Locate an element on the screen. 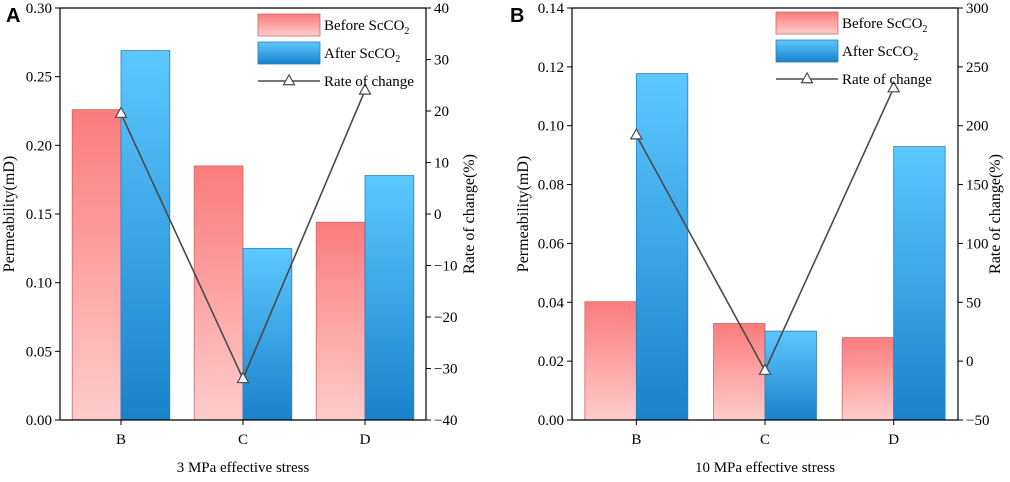 This screenshot has height=482, width=1010. panel-letter: A is located at coordinates (13, 16).